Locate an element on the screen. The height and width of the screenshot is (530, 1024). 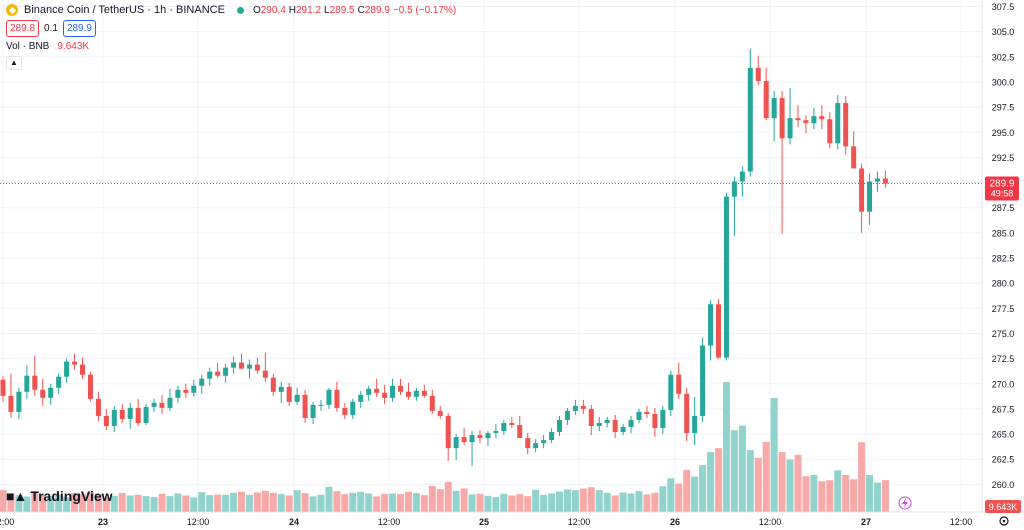
tradingview-logo-icon: ■▲ is located at coordinates (16, 496).